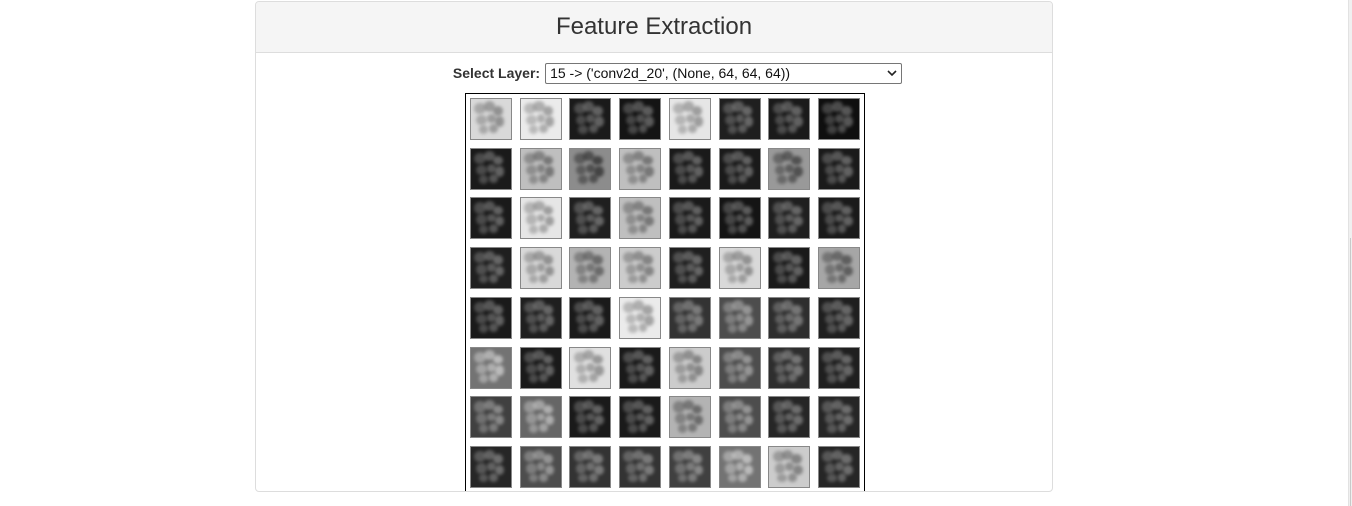  Describe the element at coordinates (1350, 372) in the screenshot. I see `scrollbar-thumb` at that location.